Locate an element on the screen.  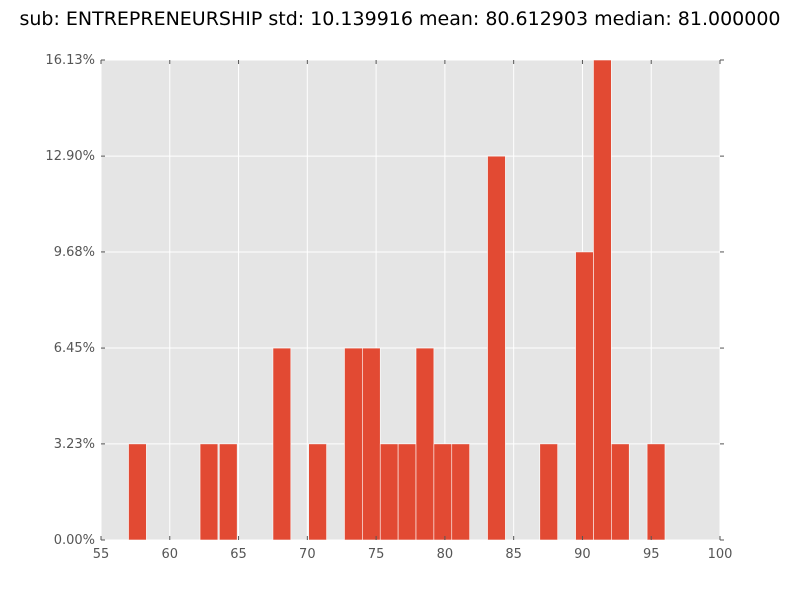
x-tick-label: 65 is located at coordinates (238, 554).